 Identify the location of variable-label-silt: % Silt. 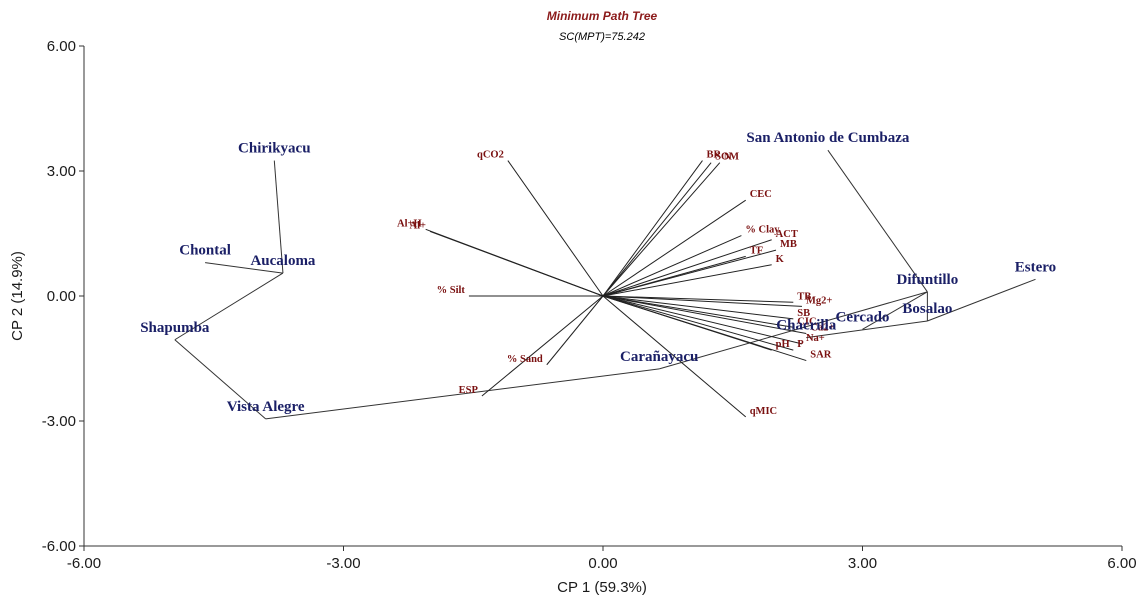
(451, 290).